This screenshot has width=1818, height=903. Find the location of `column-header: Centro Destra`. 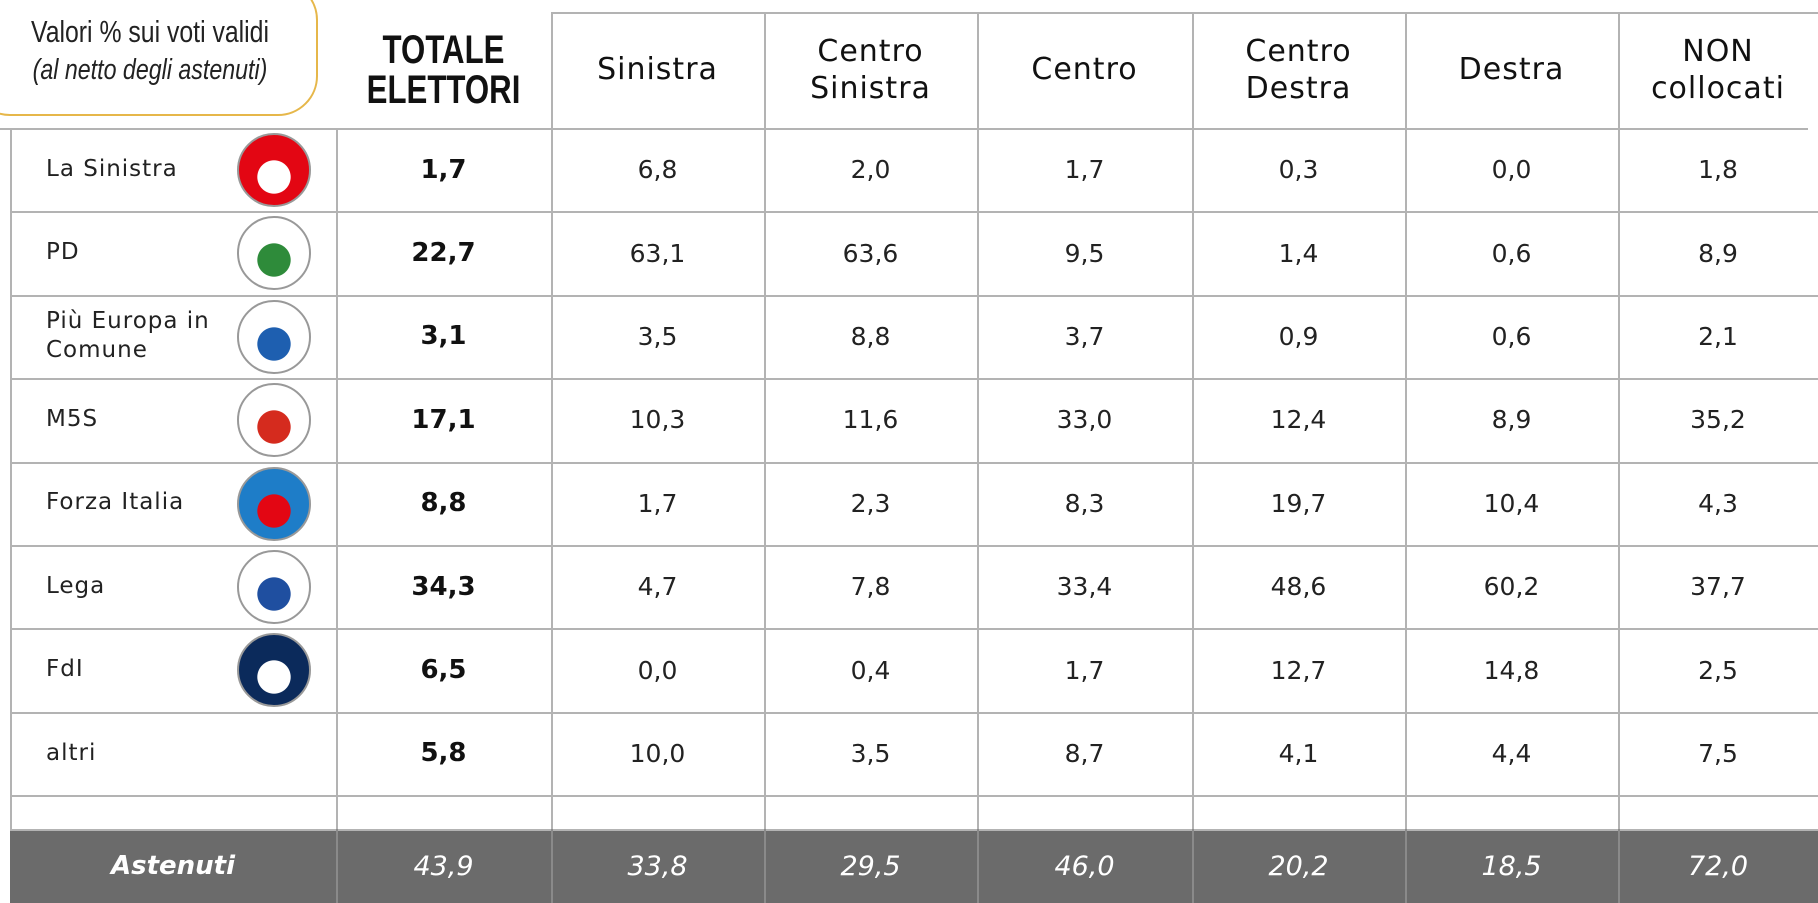

column-header: Centro Destra is located at coordinates (1298, 70).